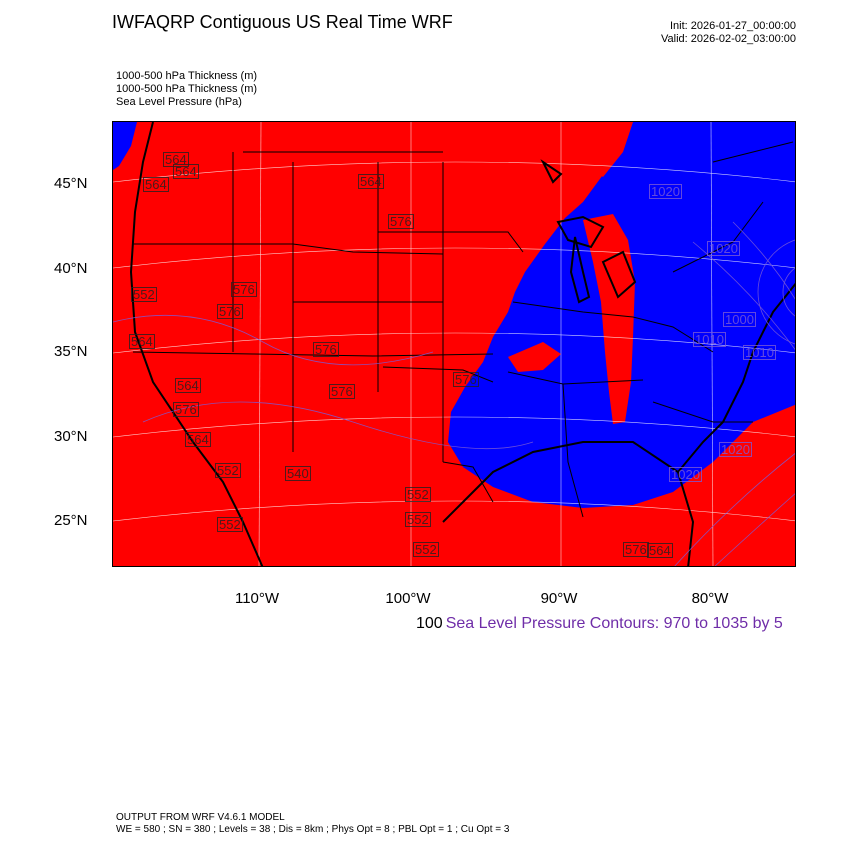 Image resolution: width=850 pixels, height=850 pixels. I want to click on warm-pocket-canada, so click(608, 149).